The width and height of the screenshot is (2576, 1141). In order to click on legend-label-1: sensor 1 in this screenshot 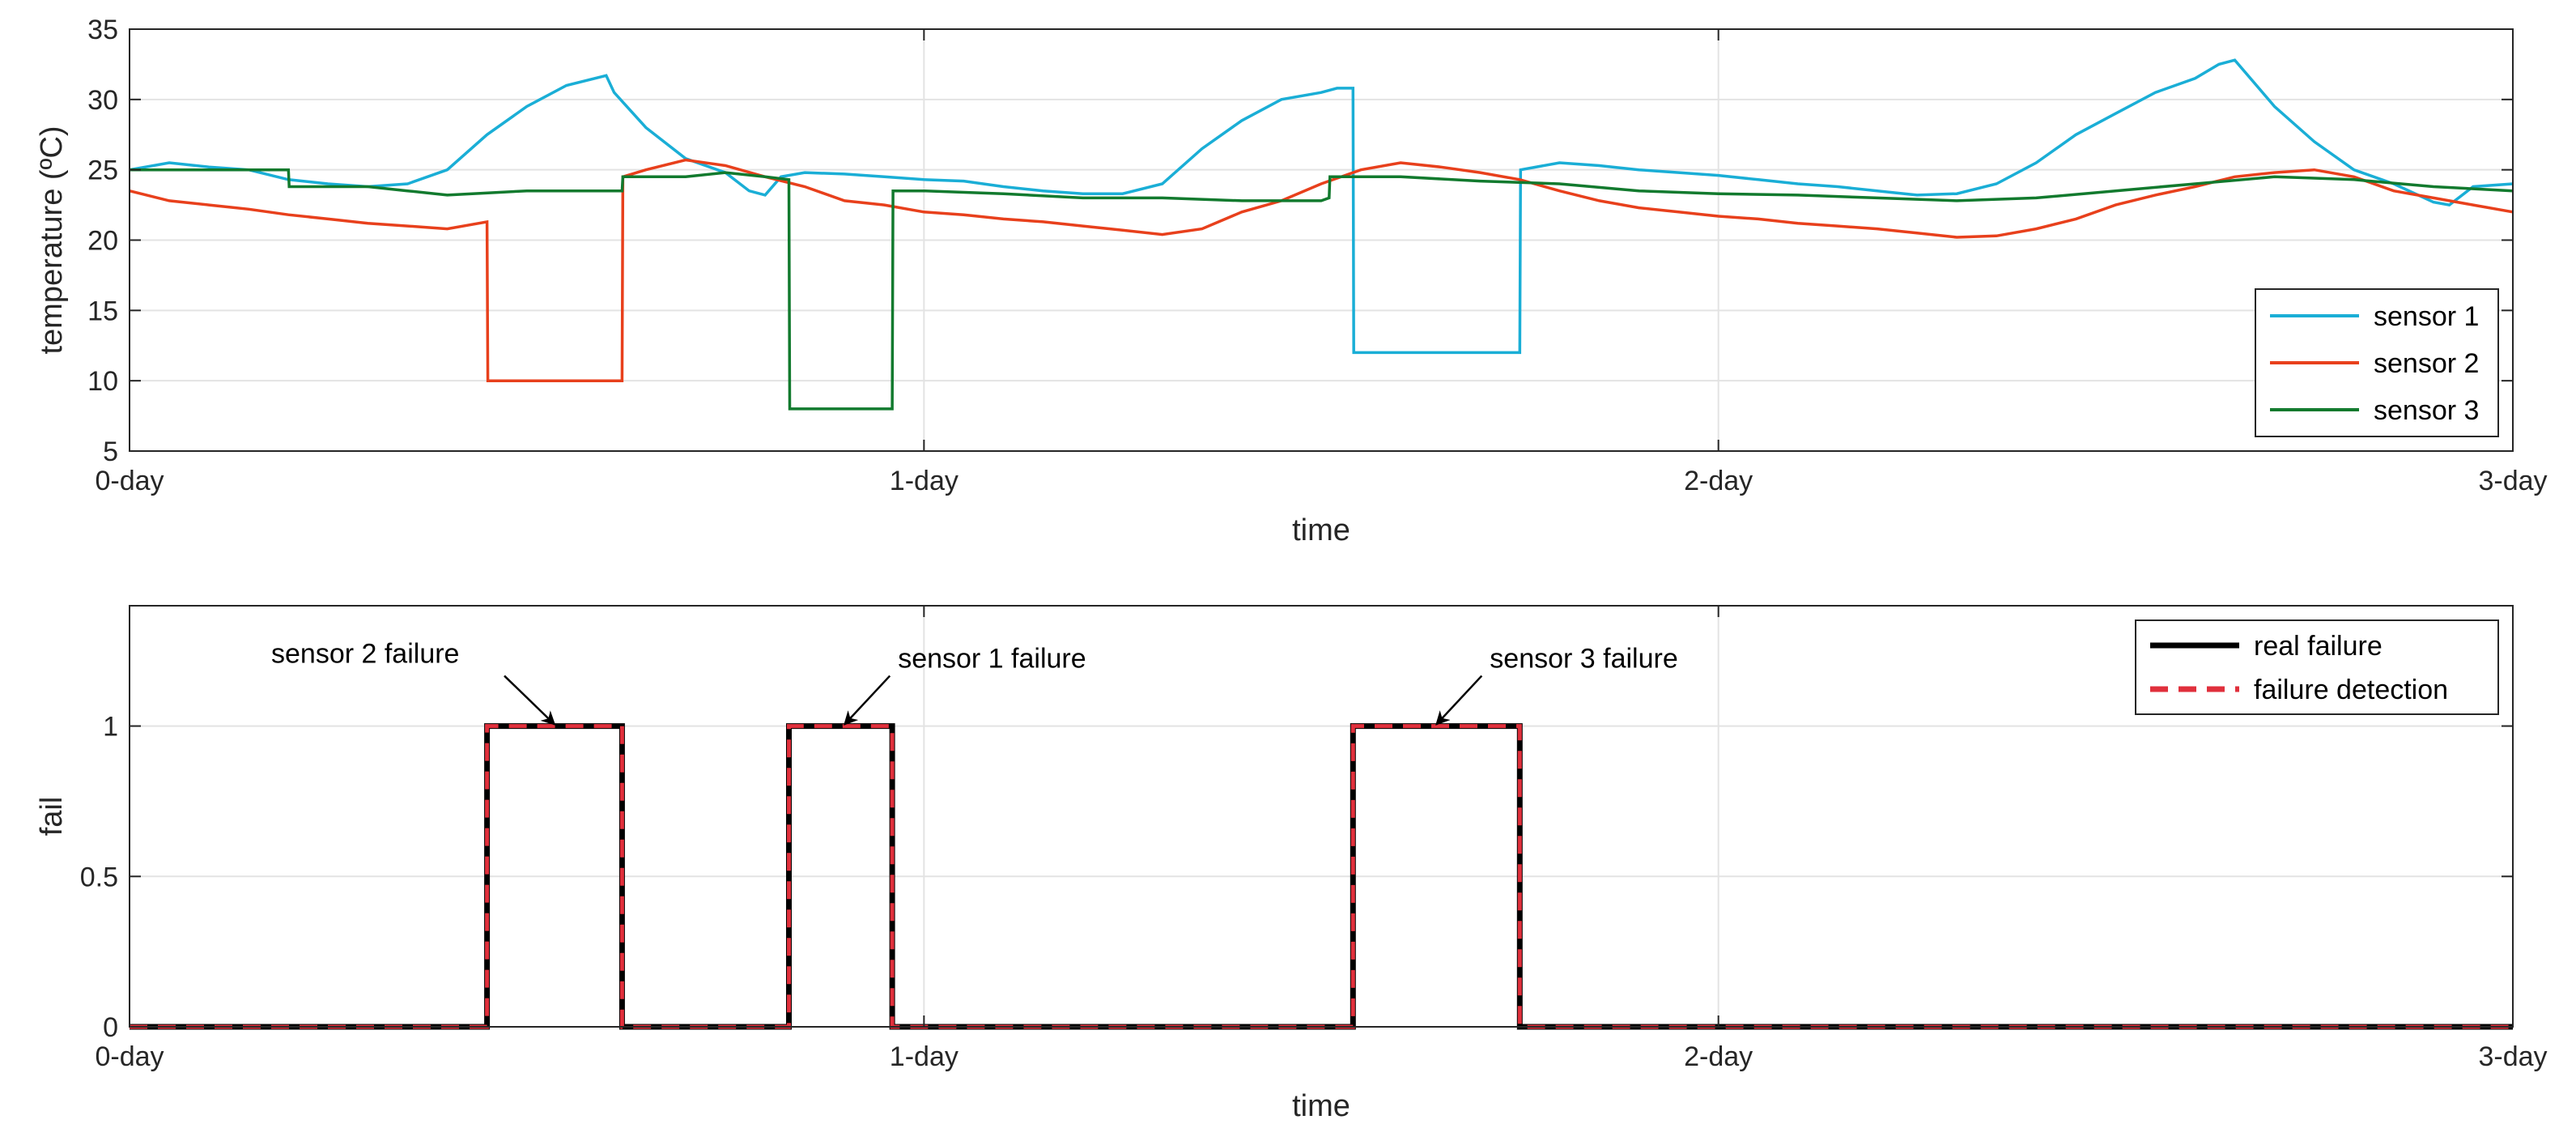, I will do `click(2427, 316)`.